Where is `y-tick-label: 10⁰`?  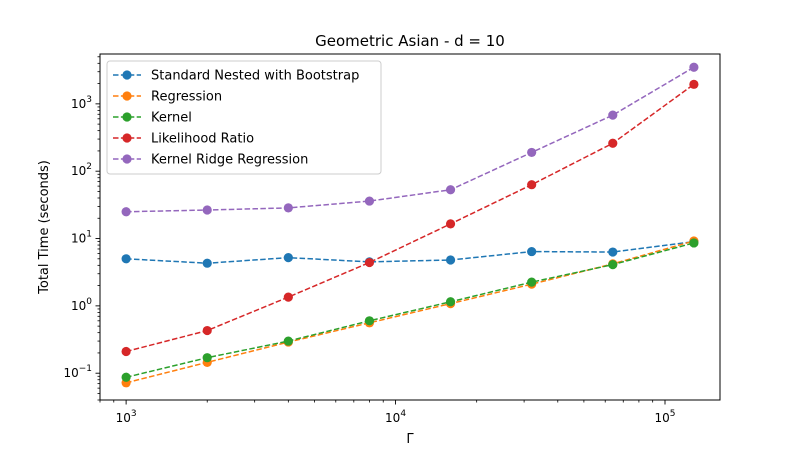
y-tick-label: 10⁰ is located at coordinates (81, 305).